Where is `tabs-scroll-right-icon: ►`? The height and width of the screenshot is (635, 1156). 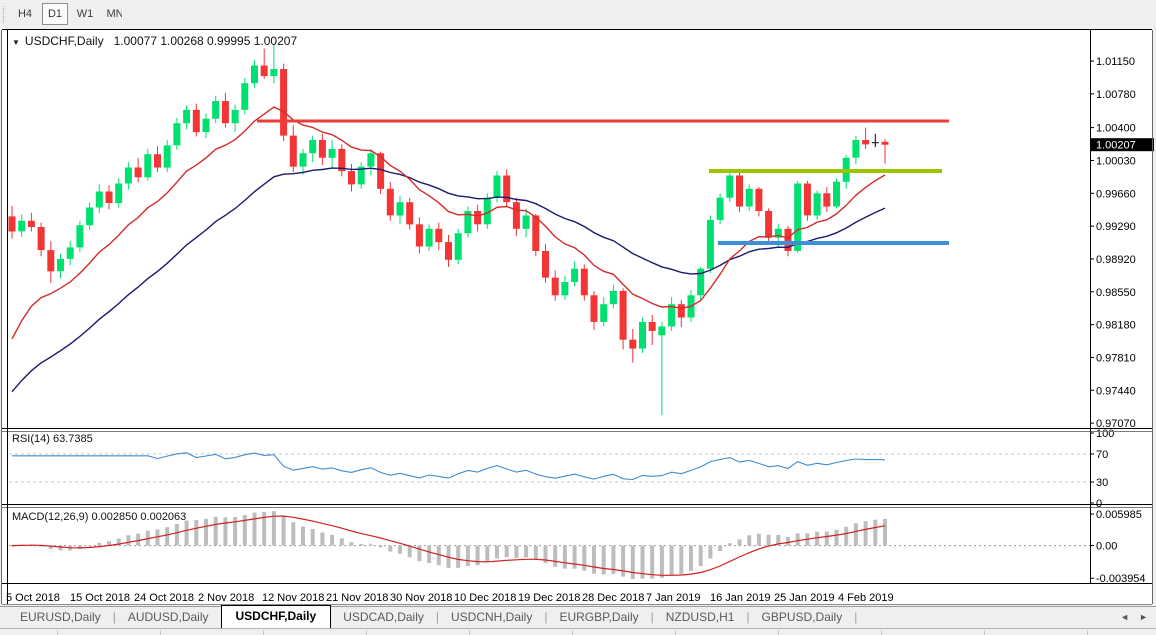 tabs-scroll-right-icon: ► is located at coordinates (1143, 617).